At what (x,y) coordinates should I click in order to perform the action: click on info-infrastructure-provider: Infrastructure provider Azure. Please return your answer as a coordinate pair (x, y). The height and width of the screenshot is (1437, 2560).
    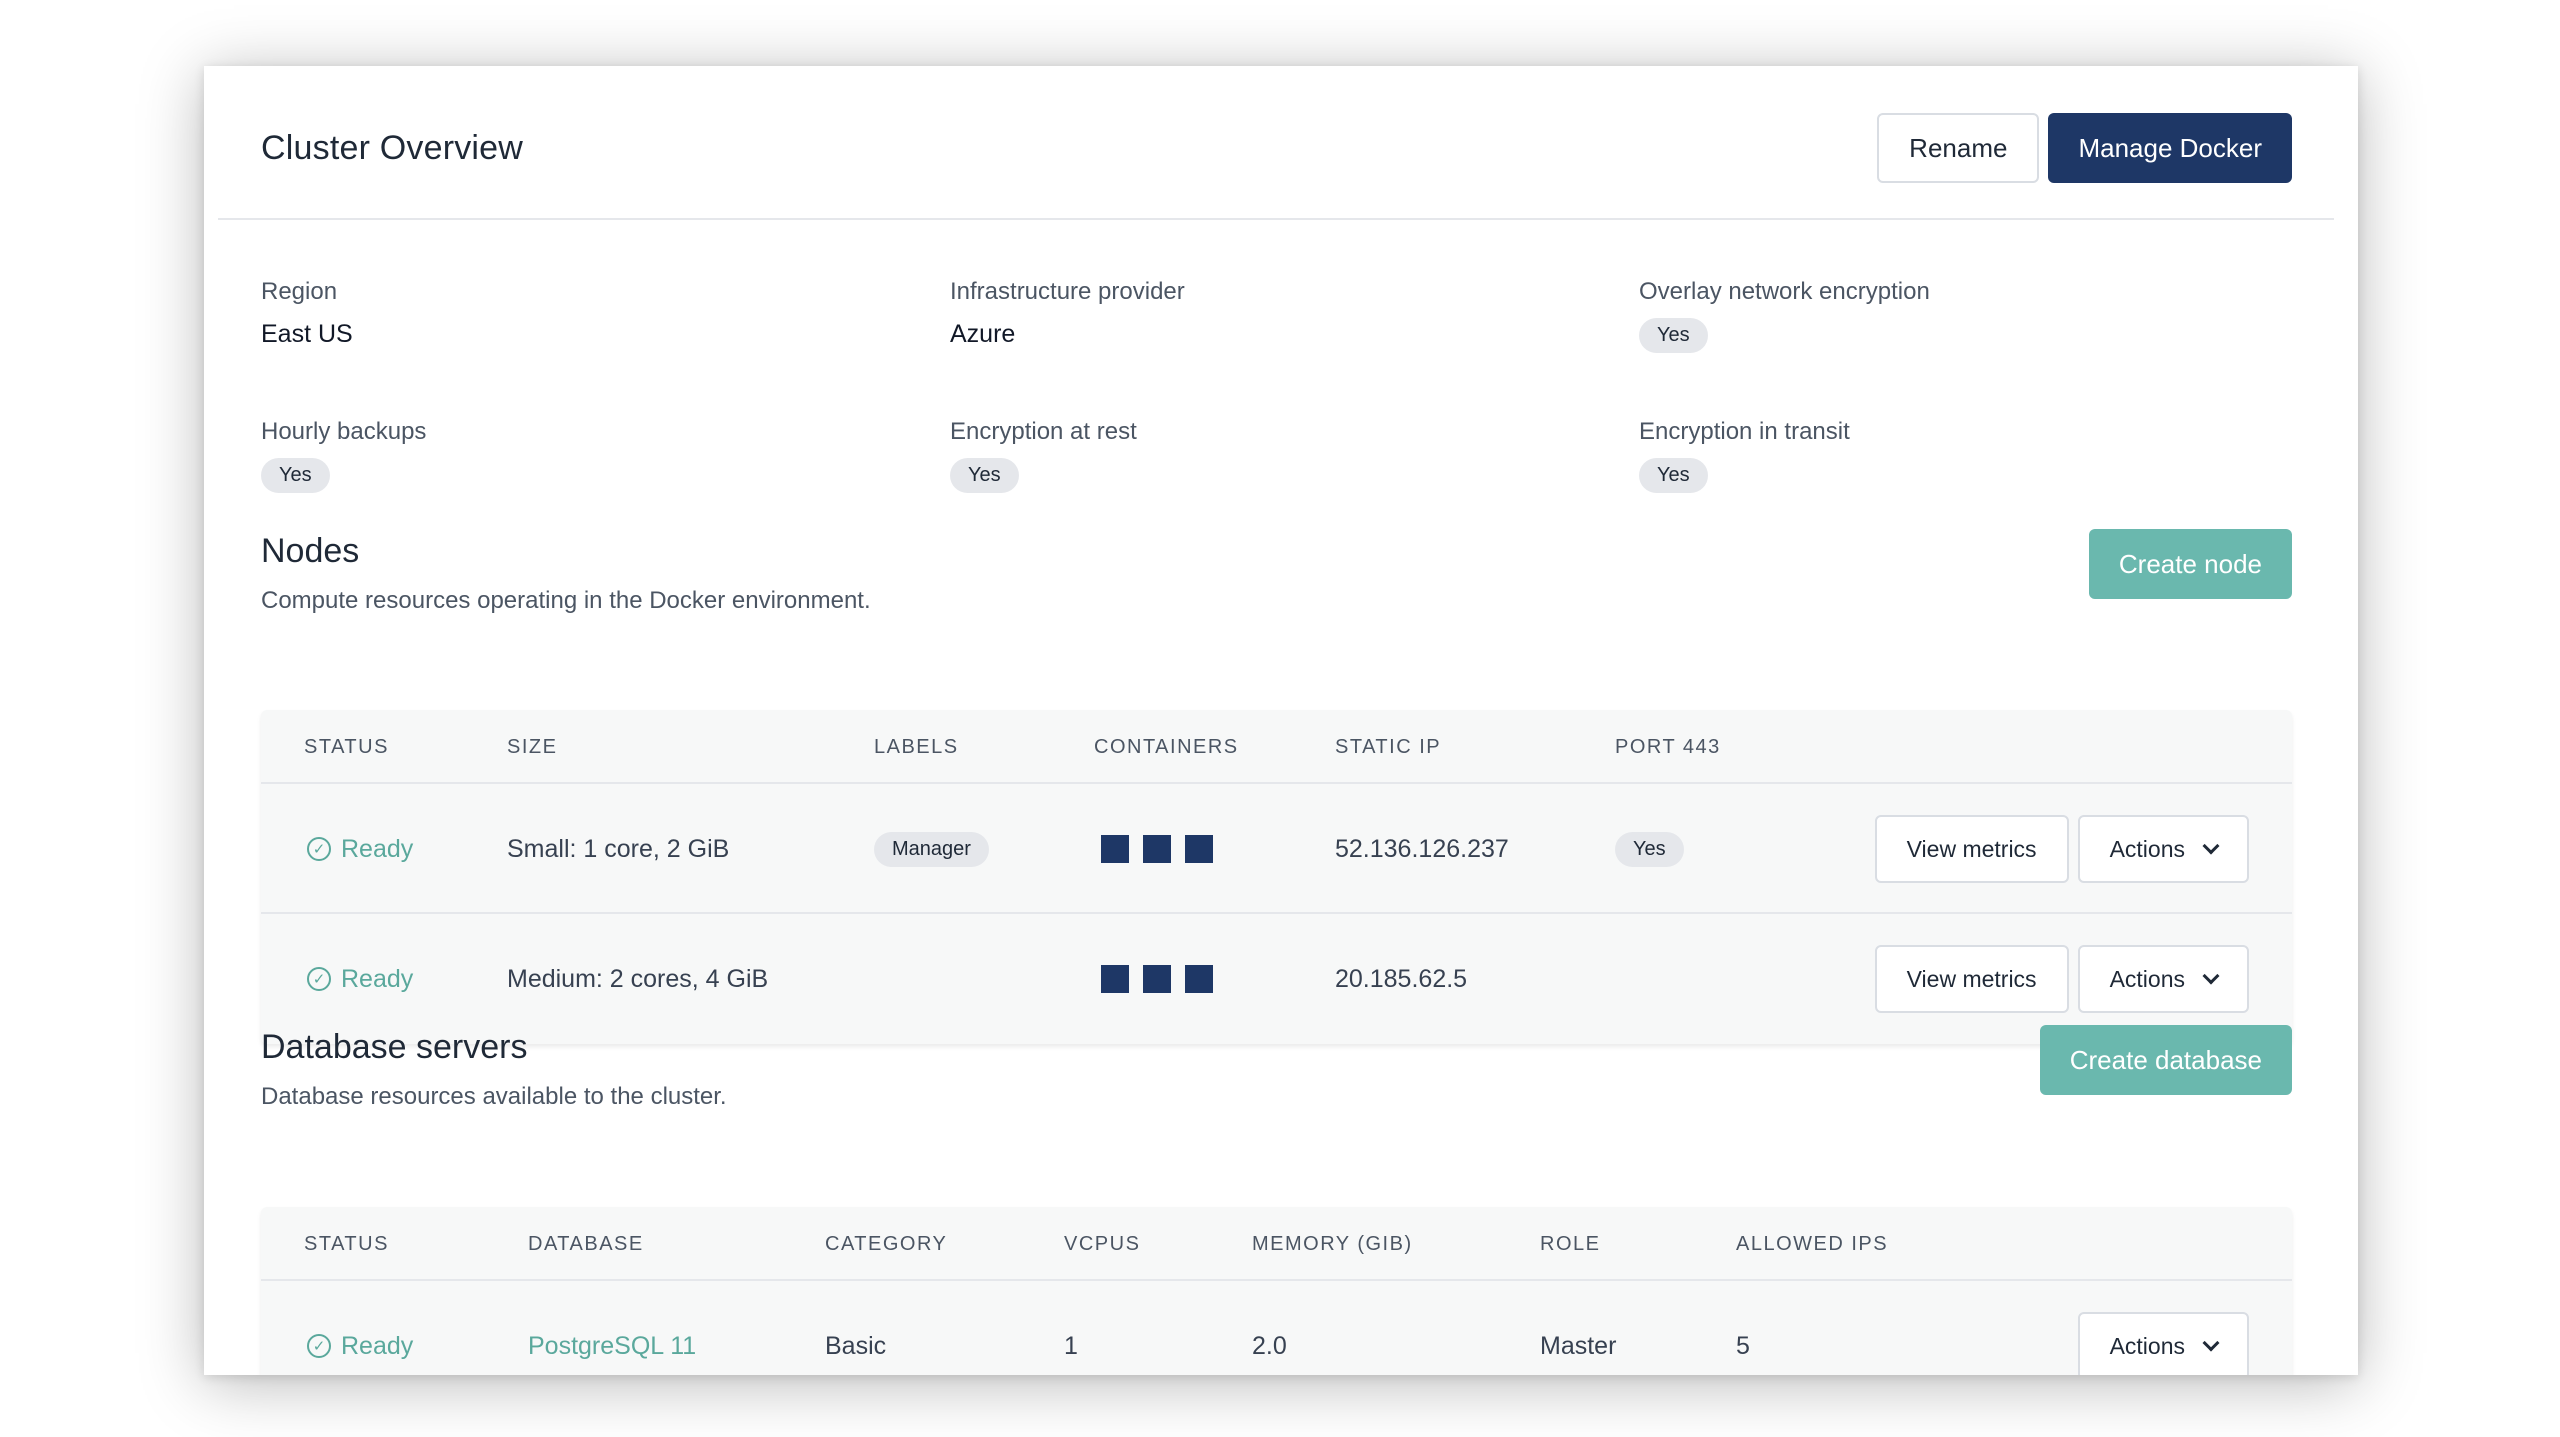
    Looking at the image, I should click on (1250, 313).